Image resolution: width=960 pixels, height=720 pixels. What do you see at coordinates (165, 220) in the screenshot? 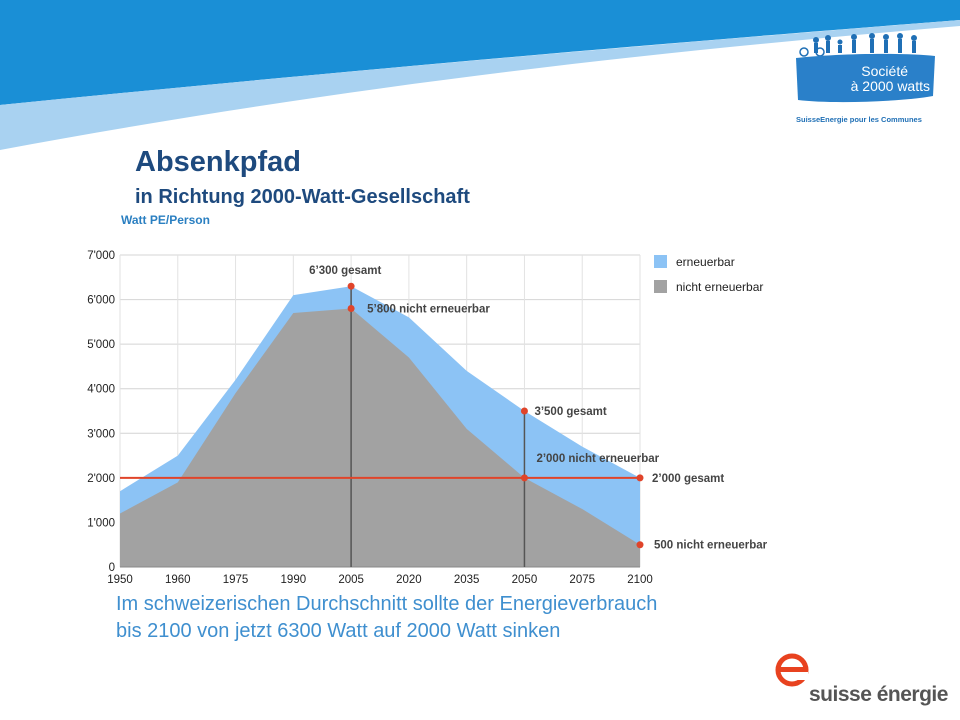
I see `y-axis-label: Watt PE/Person` at bounding box center [165, 220].